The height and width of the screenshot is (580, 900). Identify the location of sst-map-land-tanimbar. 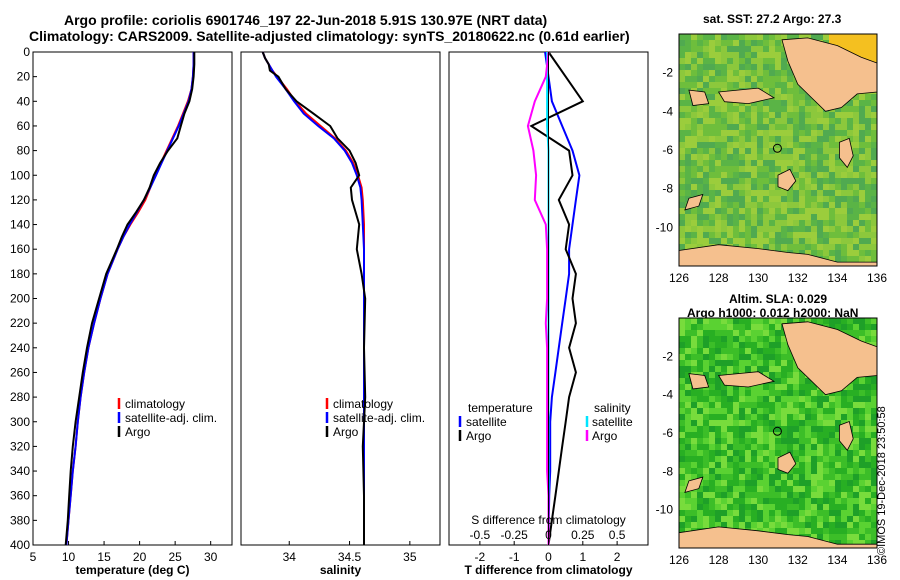
(787, 180).